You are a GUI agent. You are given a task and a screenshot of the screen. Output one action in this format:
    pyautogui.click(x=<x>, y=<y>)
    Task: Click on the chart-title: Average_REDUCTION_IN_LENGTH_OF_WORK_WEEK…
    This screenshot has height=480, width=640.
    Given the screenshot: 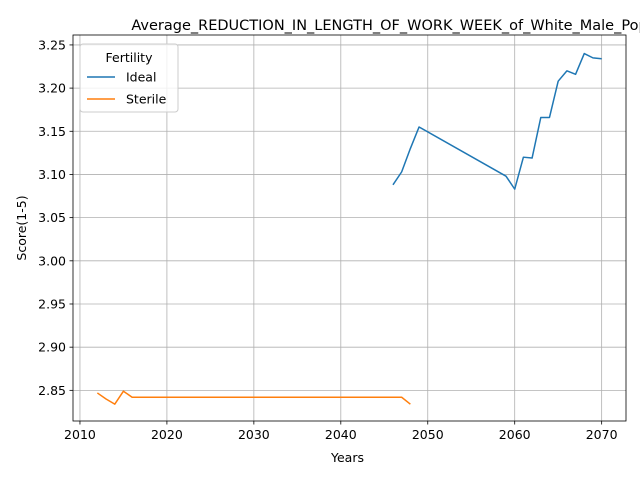 What is the action you would take?
    pyautogui.click(x=385, y=26)
    